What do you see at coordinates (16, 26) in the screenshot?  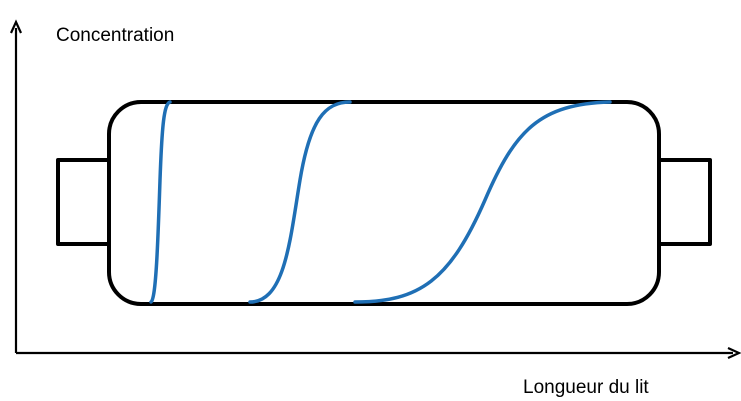 I see `y-axis-arrowhead` at bounding box center [16, 26].